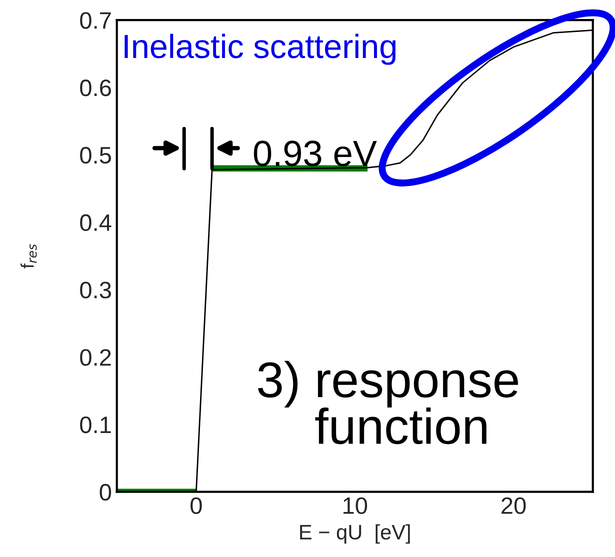  What do you see at coordinates (388, 402) in the screenshot?
I see `annotation: 3) response function` at bounding box center [388, 402].